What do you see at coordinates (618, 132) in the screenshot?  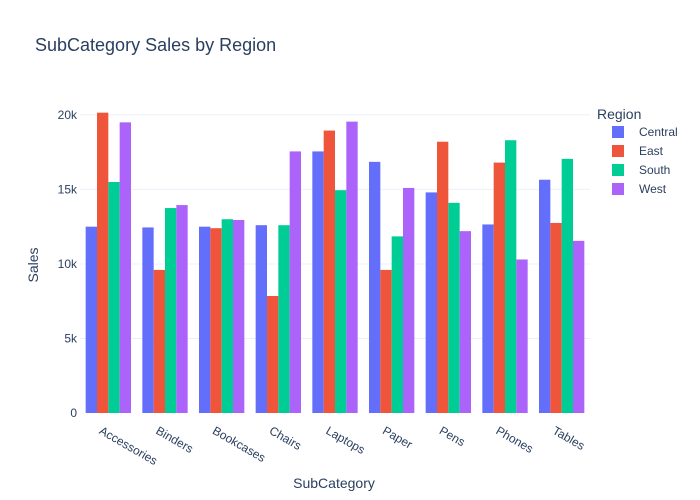 I see `legend-swatch-central` at bounding box center [618, 132].